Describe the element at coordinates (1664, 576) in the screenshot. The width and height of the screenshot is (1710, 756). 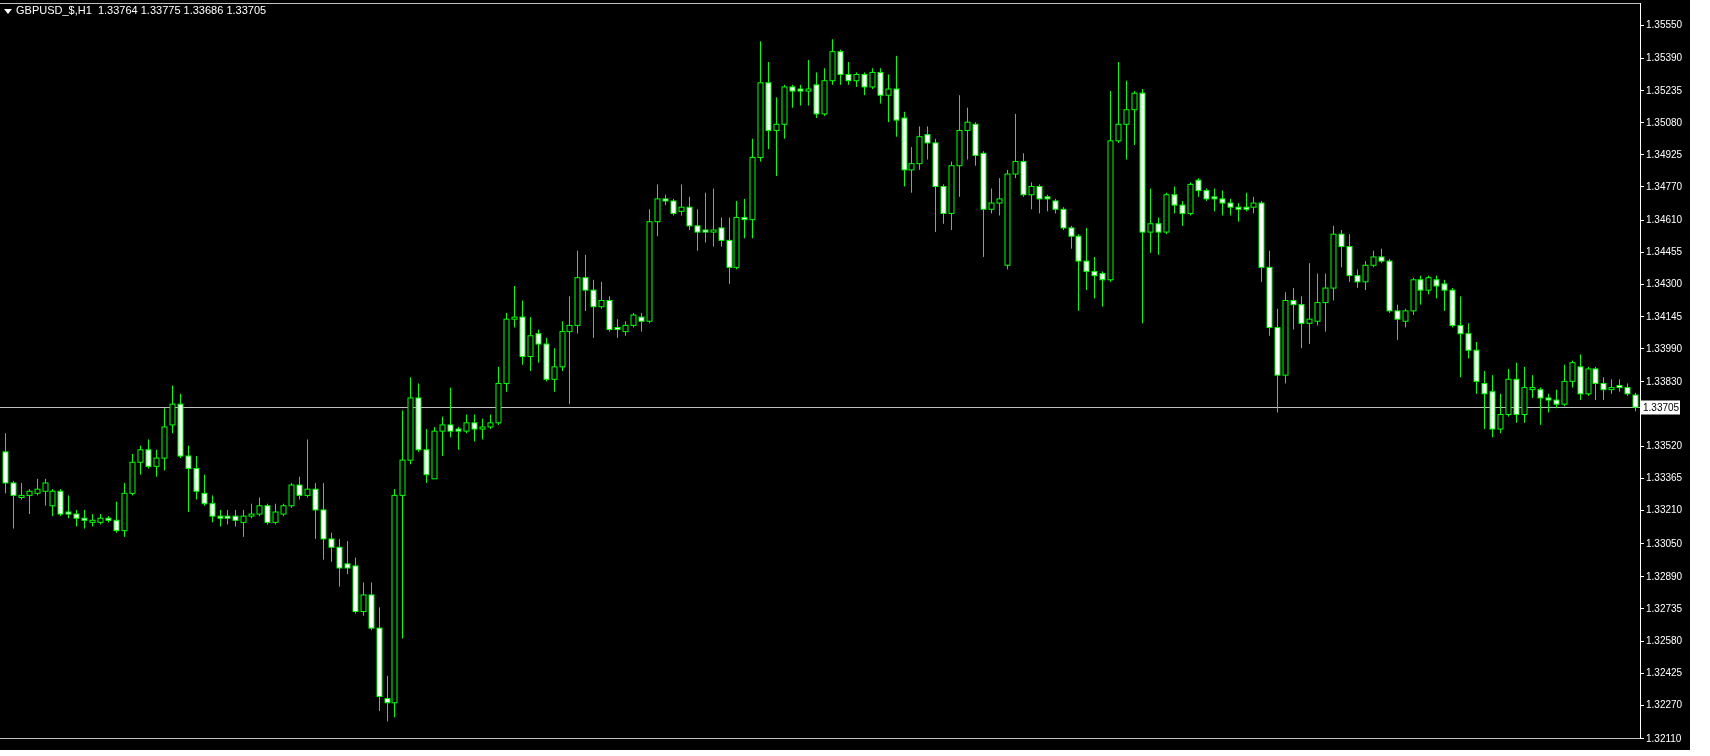
I see `y-tick-label: 1.32890` at that location.